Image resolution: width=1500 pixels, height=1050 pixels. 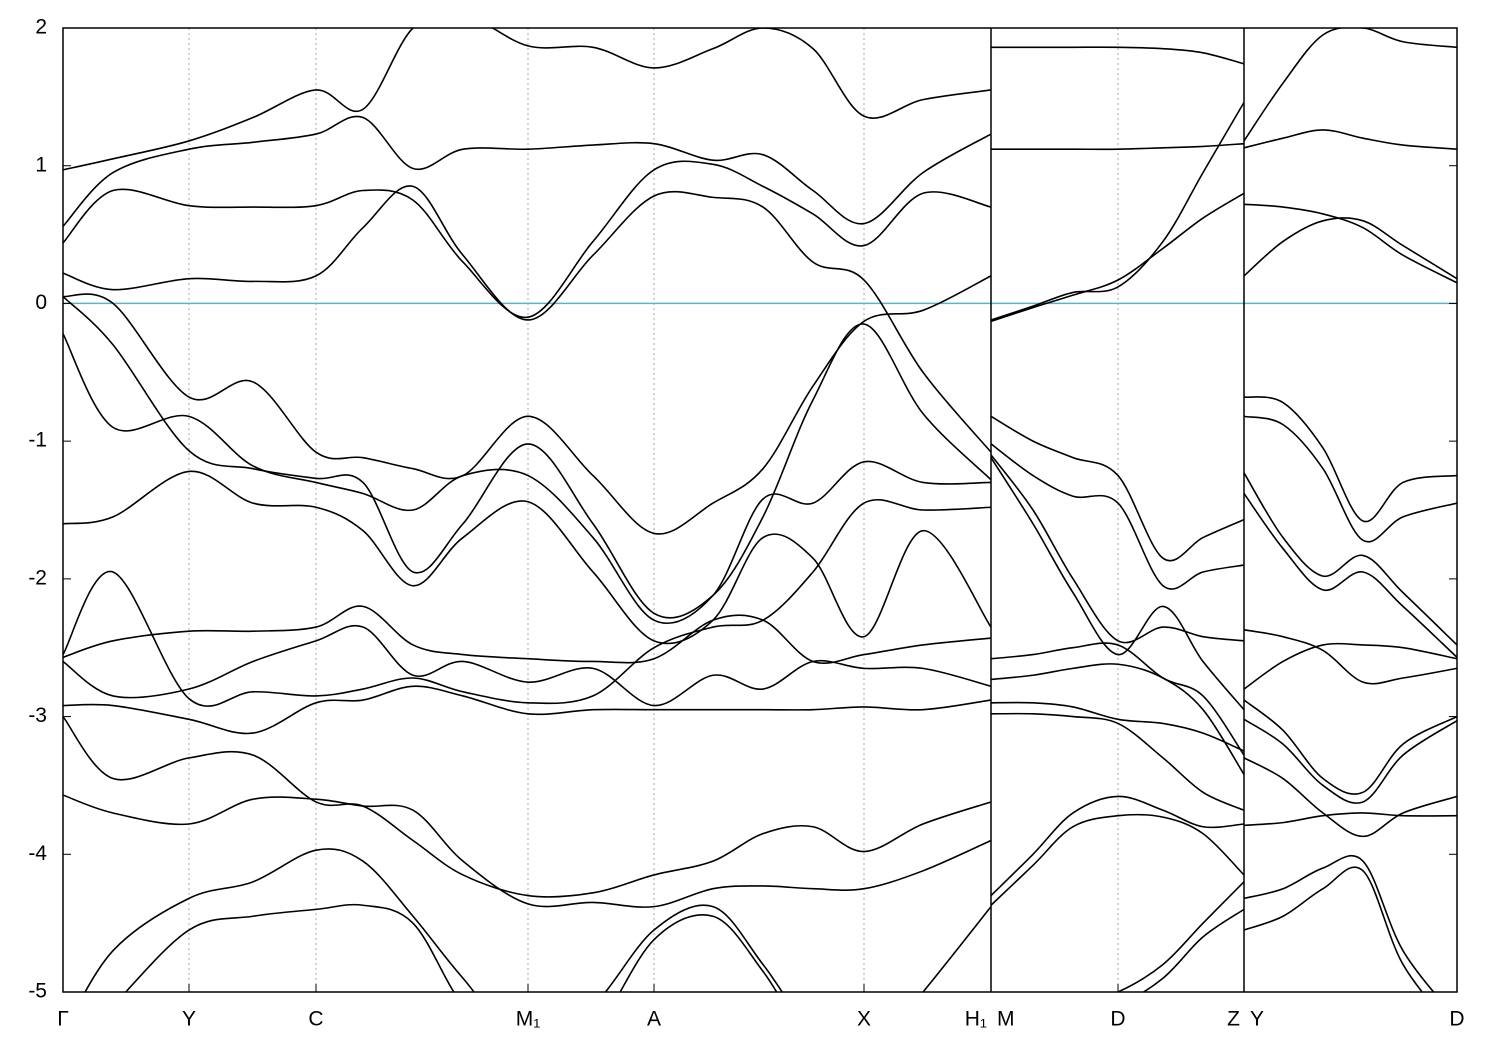 I want to click on x-tick-label: C, so click(x=315, y=1019).